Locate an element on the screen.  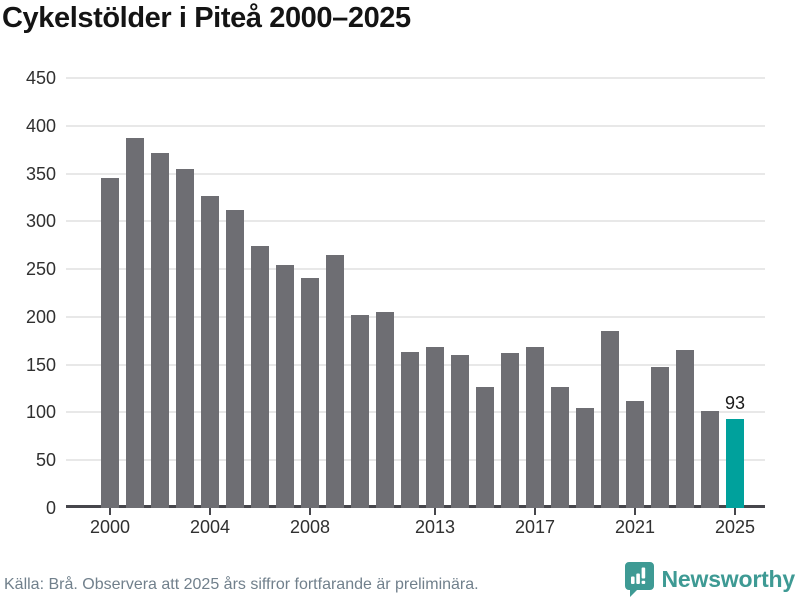
value-label: 93 is located at coordinates (735, 403).